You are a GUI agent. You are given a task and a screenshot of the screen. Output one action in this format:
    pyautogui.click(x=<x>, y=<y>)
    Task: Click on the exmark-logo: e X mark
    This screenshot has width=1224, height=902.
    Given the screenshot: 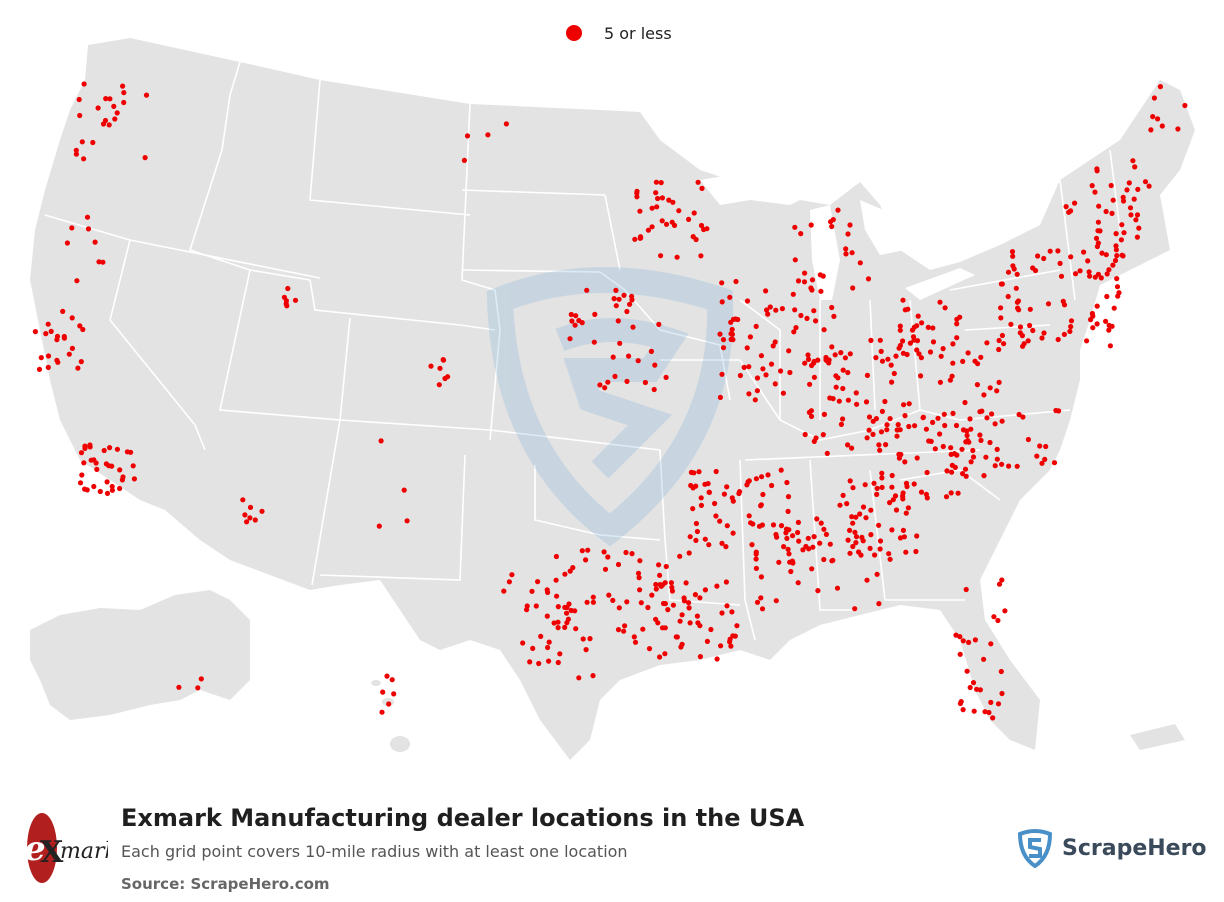 What is the action you would take?
    pyautogui.click(x=66, y=848)
    